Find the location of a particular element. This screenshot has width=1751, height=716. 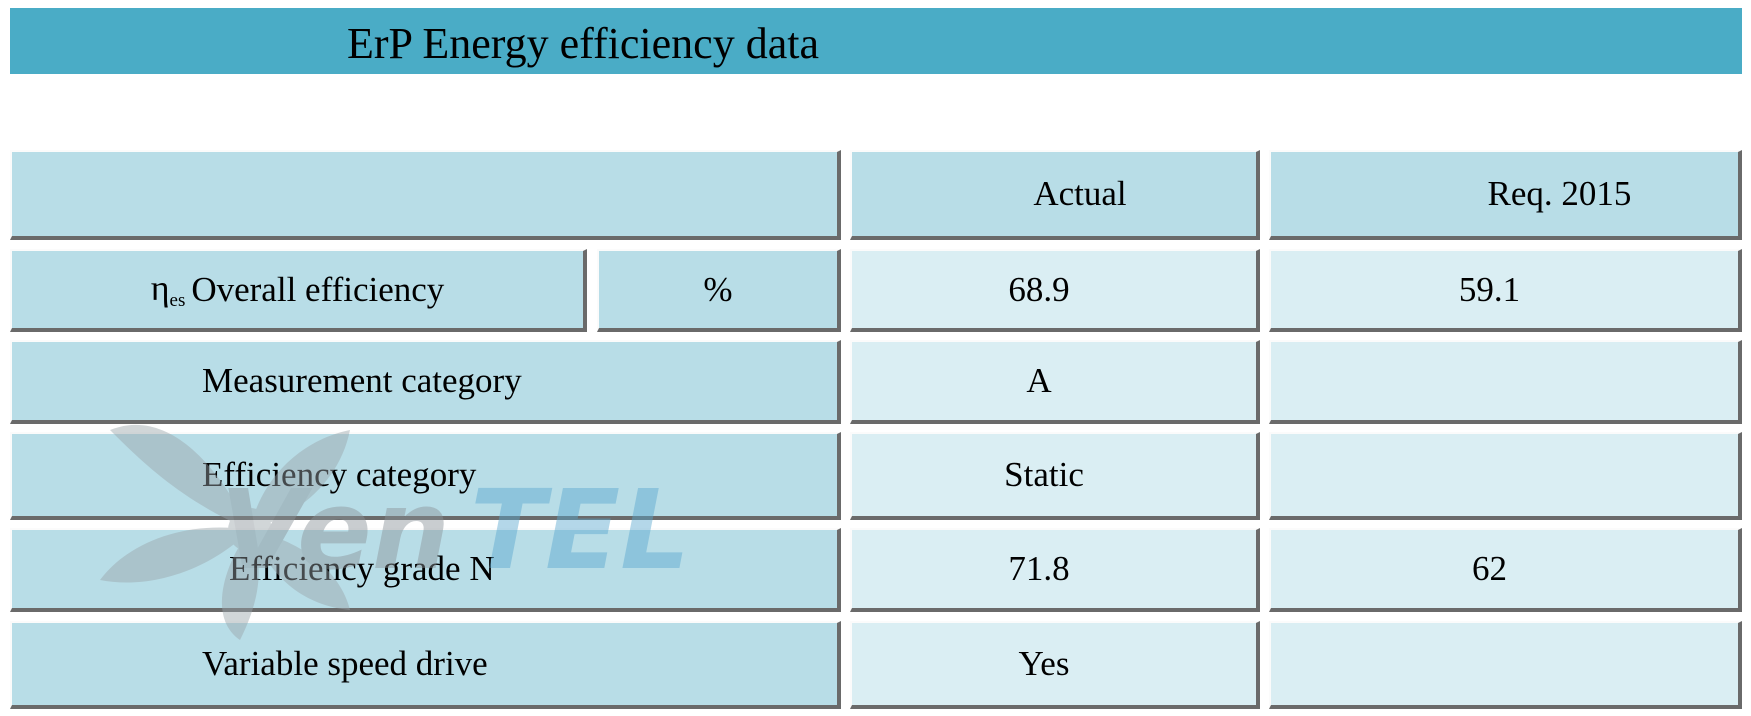

efficiency-grade-actual-cell: 71.8 is located at coordinates (1055, 570).